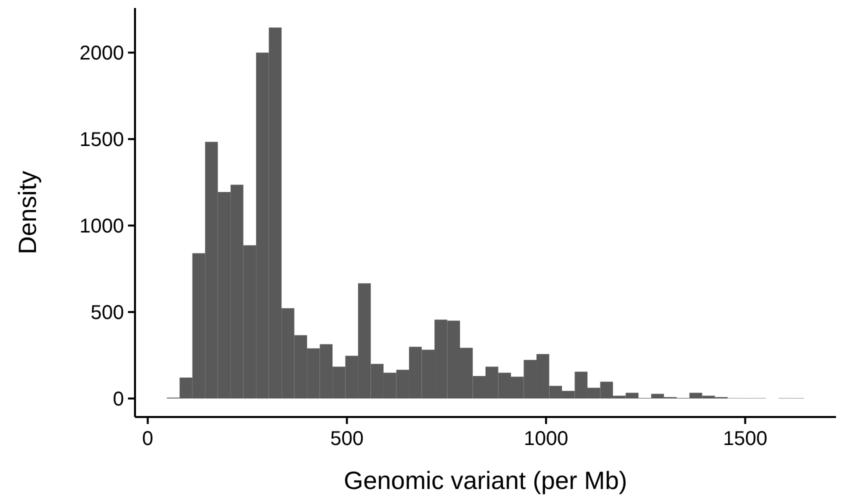  Describe the element at coordinates (546, 439) in the screenshot. I see `x-tick-label: 1000` at that location.